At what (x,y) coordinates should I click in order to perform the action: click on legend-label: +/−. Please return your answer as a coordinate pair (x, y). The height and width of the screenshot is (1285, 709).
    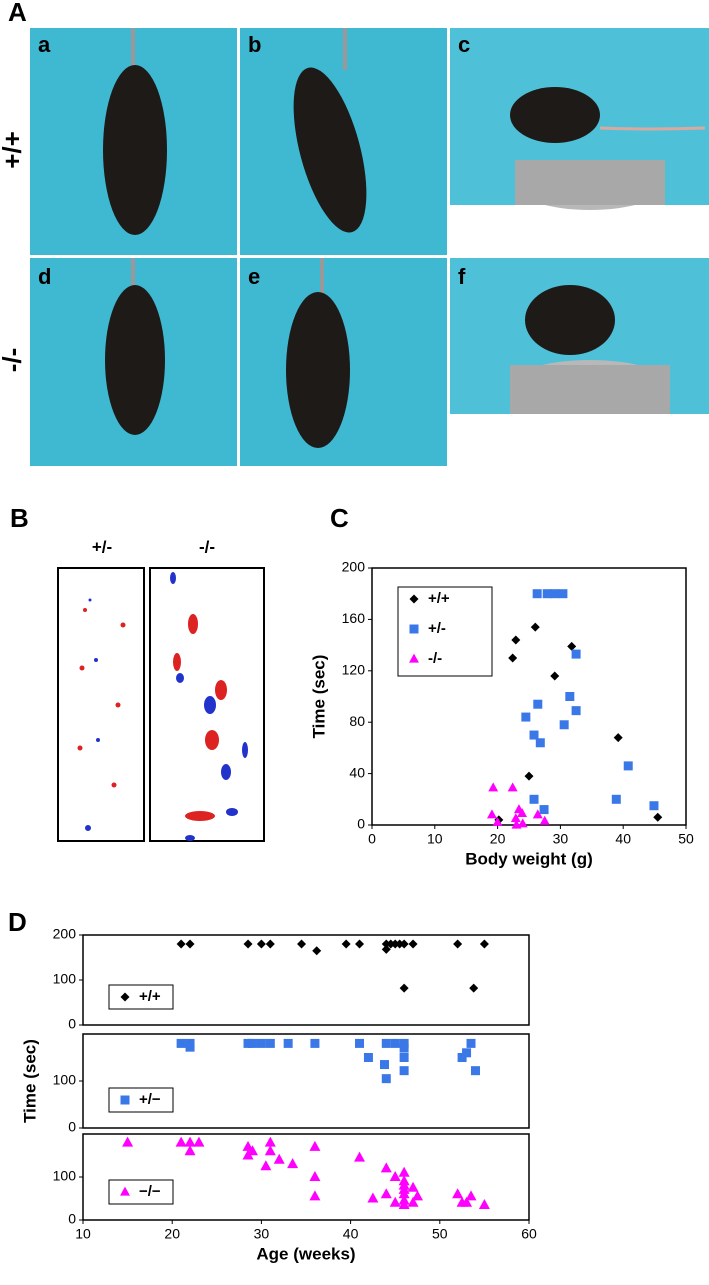
    Looking at the image, I should click on (150, 1099).